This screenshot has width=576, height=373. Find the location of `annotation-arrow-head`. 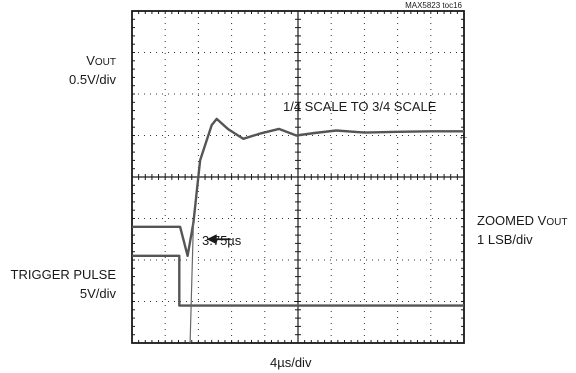

annotation-arrow-head is located at coordinates (211, 239).